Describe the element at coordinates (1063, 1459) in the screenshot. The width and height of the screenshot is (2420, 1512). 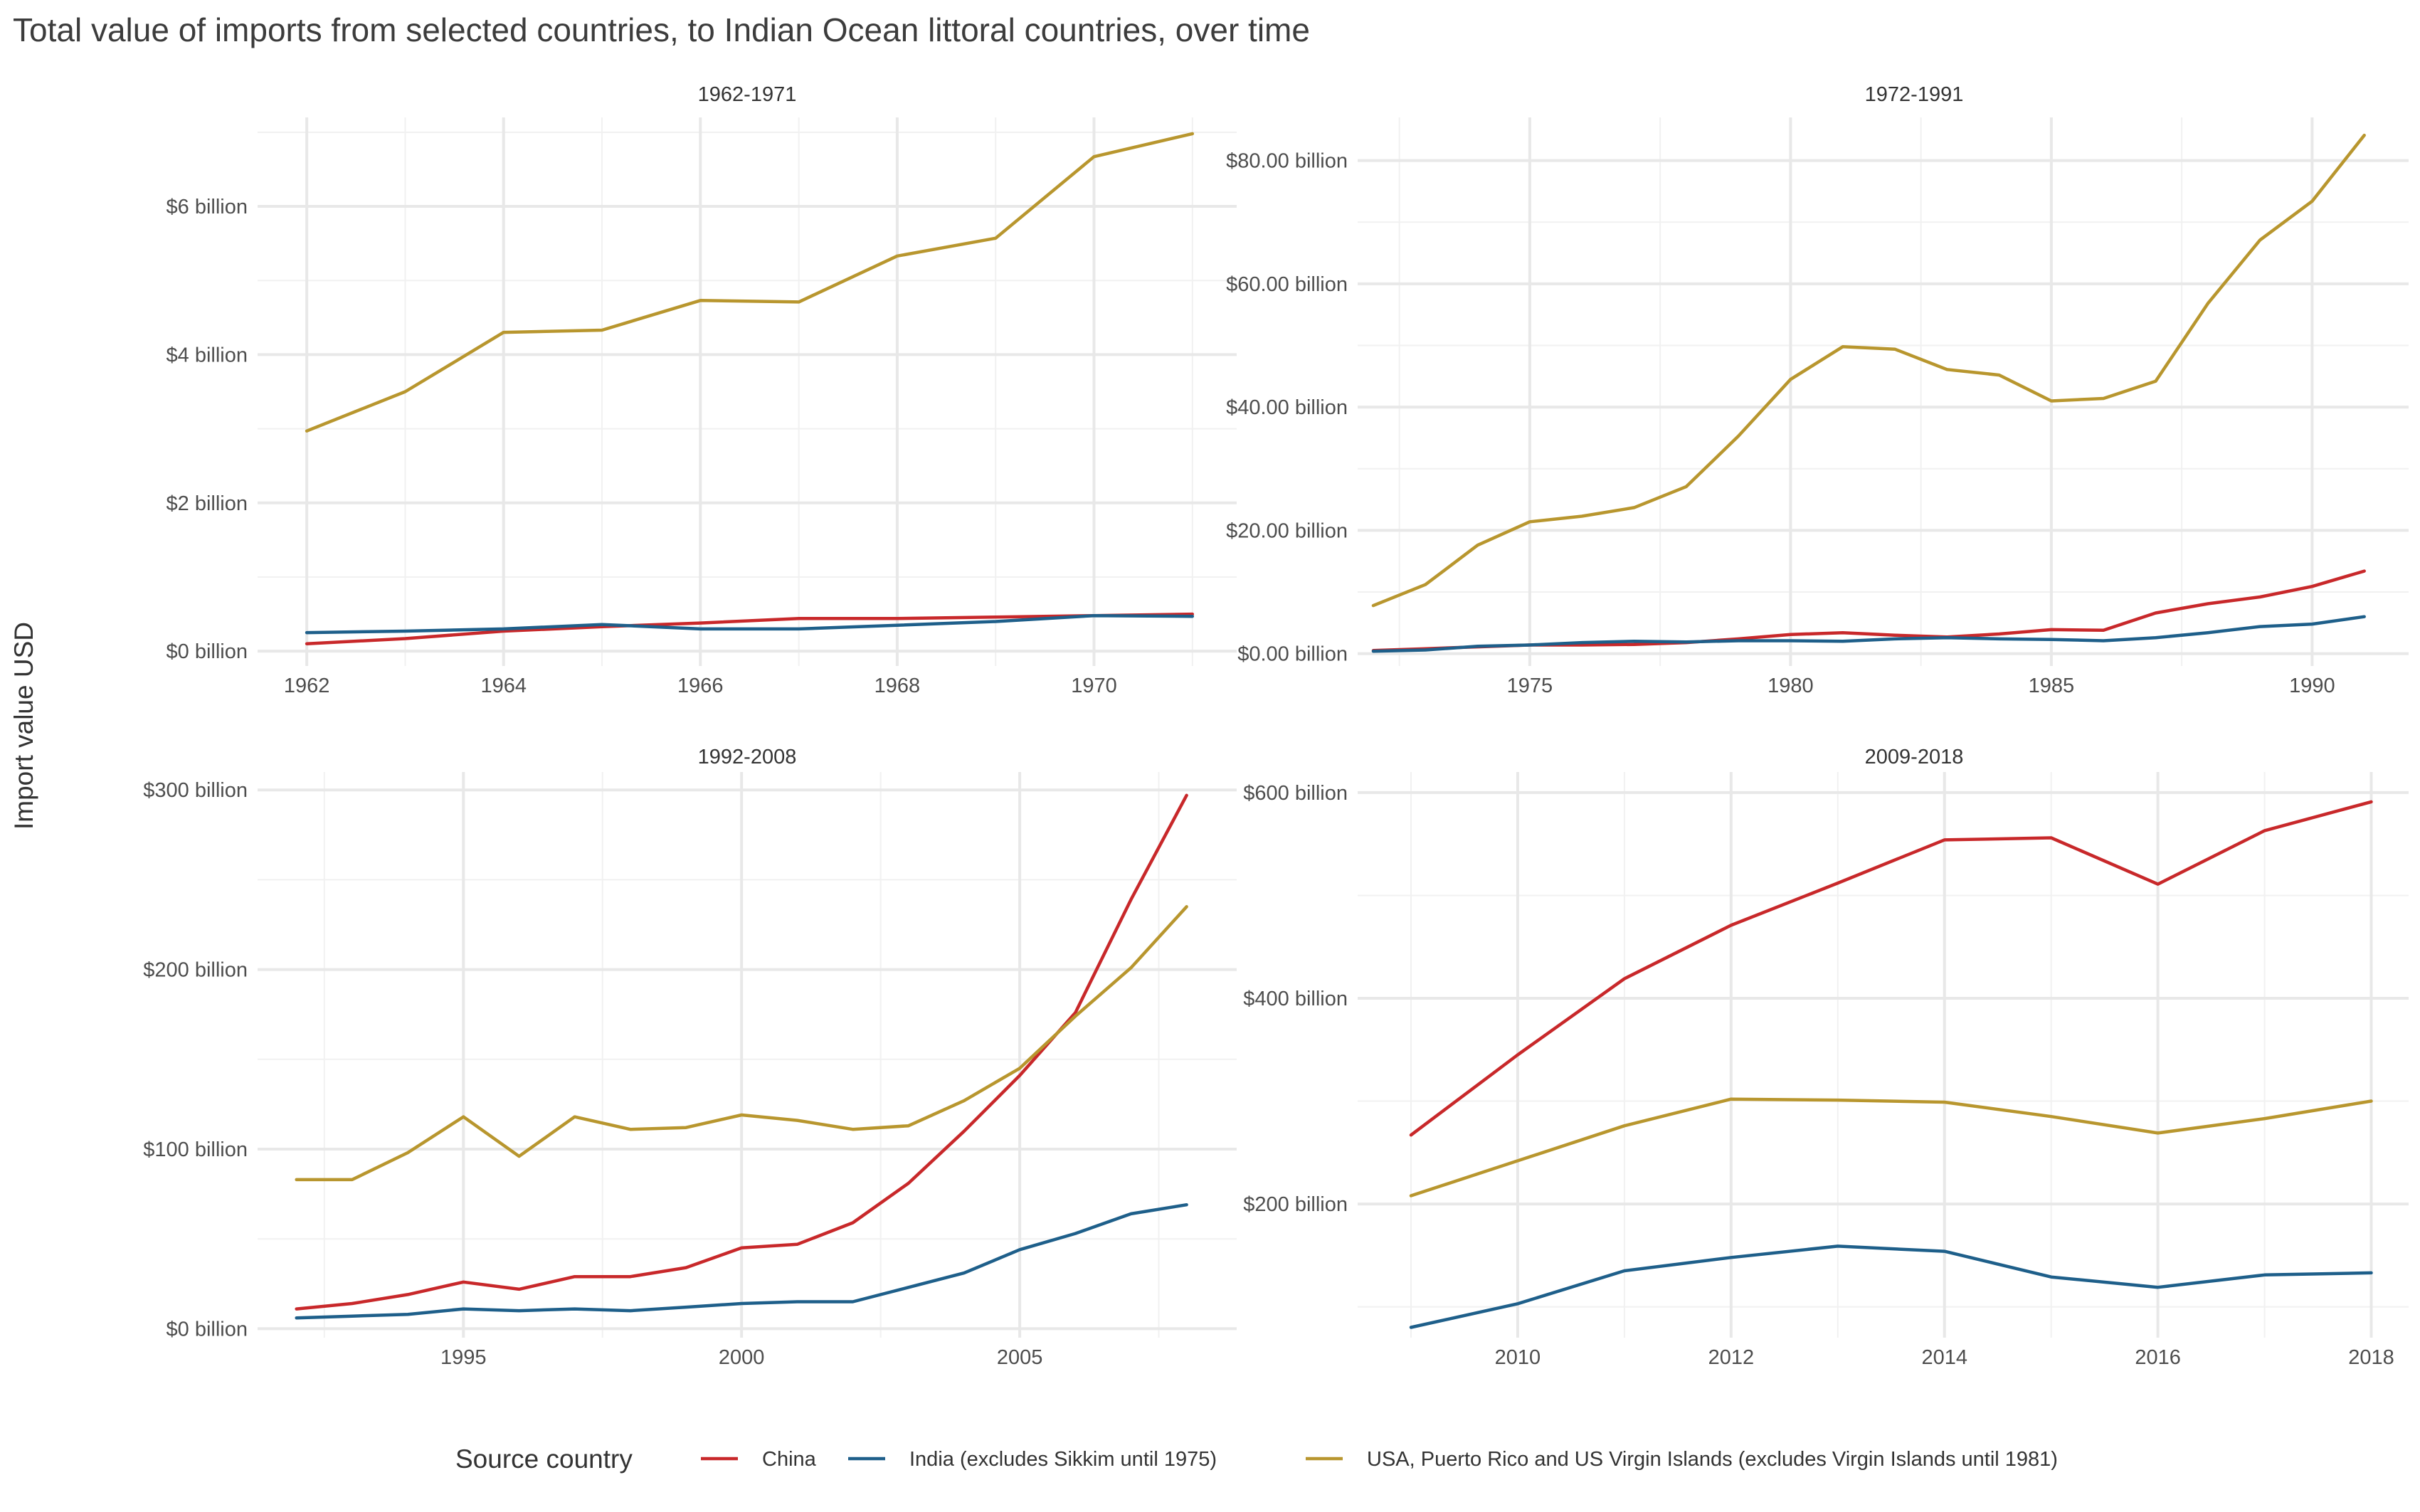
I see `legend-label: India (excludes Sikkim until 1975)` at that location.